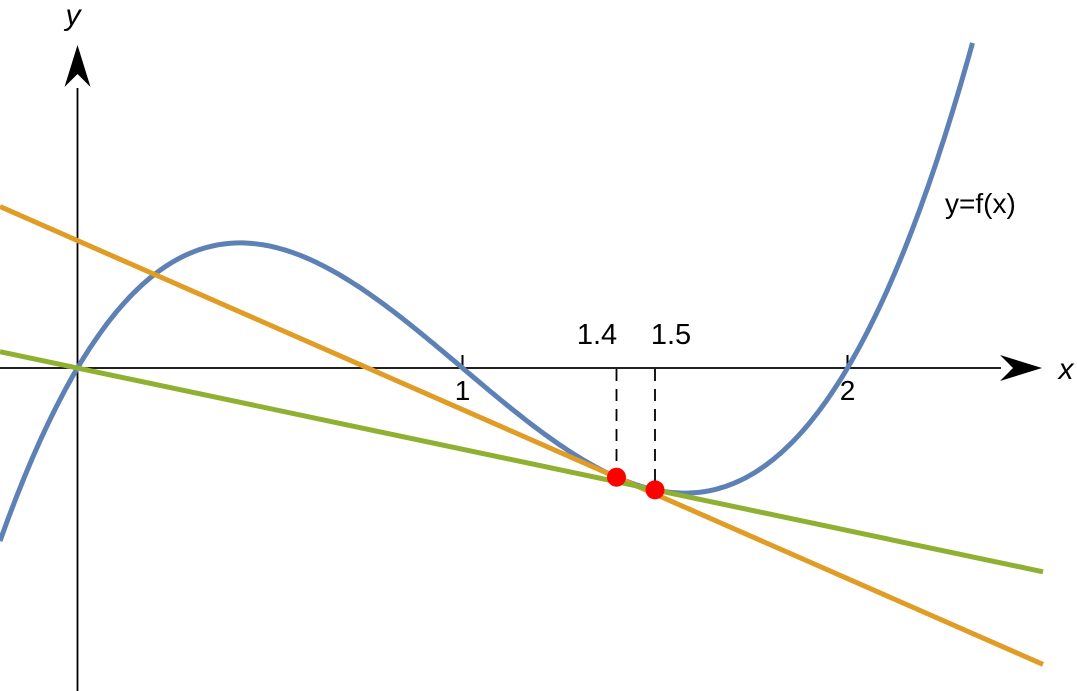 This screenshot has width=1077, height=691. Describe the element at coordinates (848, 390) in the screenshot. I see `x-tick-label-2: 2` at that location.